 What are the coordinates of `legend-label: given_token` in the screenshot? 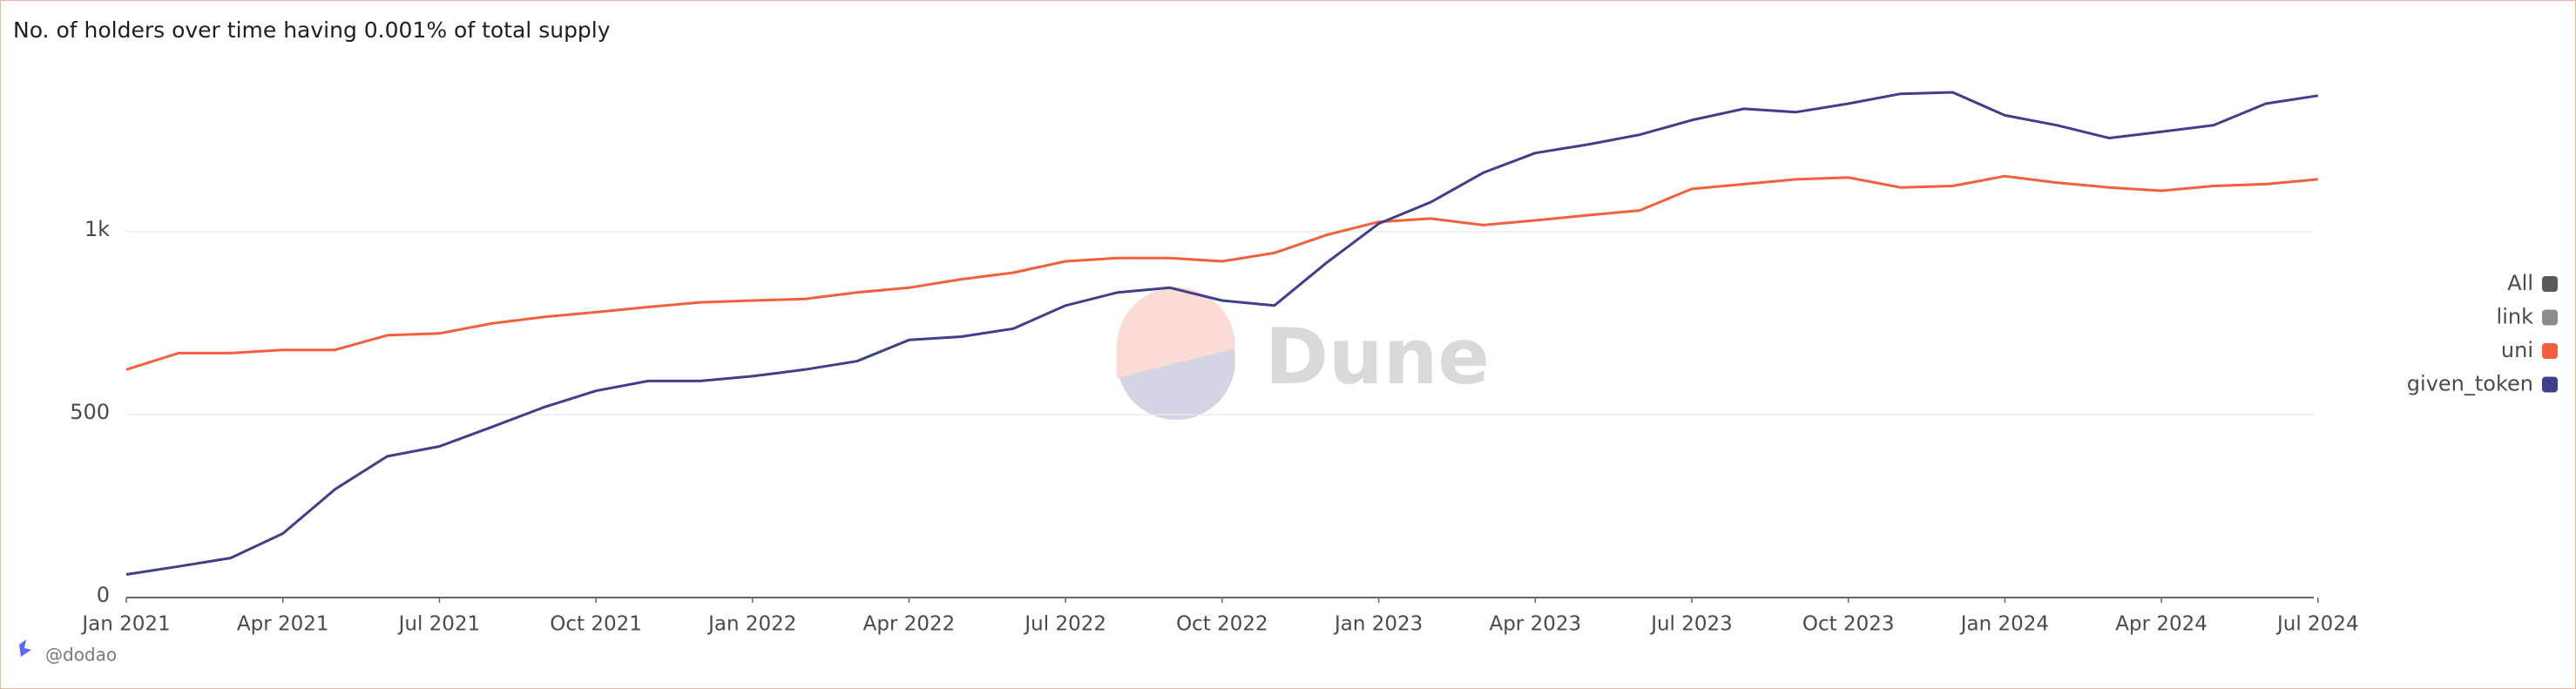 It's located at (2470, 384).